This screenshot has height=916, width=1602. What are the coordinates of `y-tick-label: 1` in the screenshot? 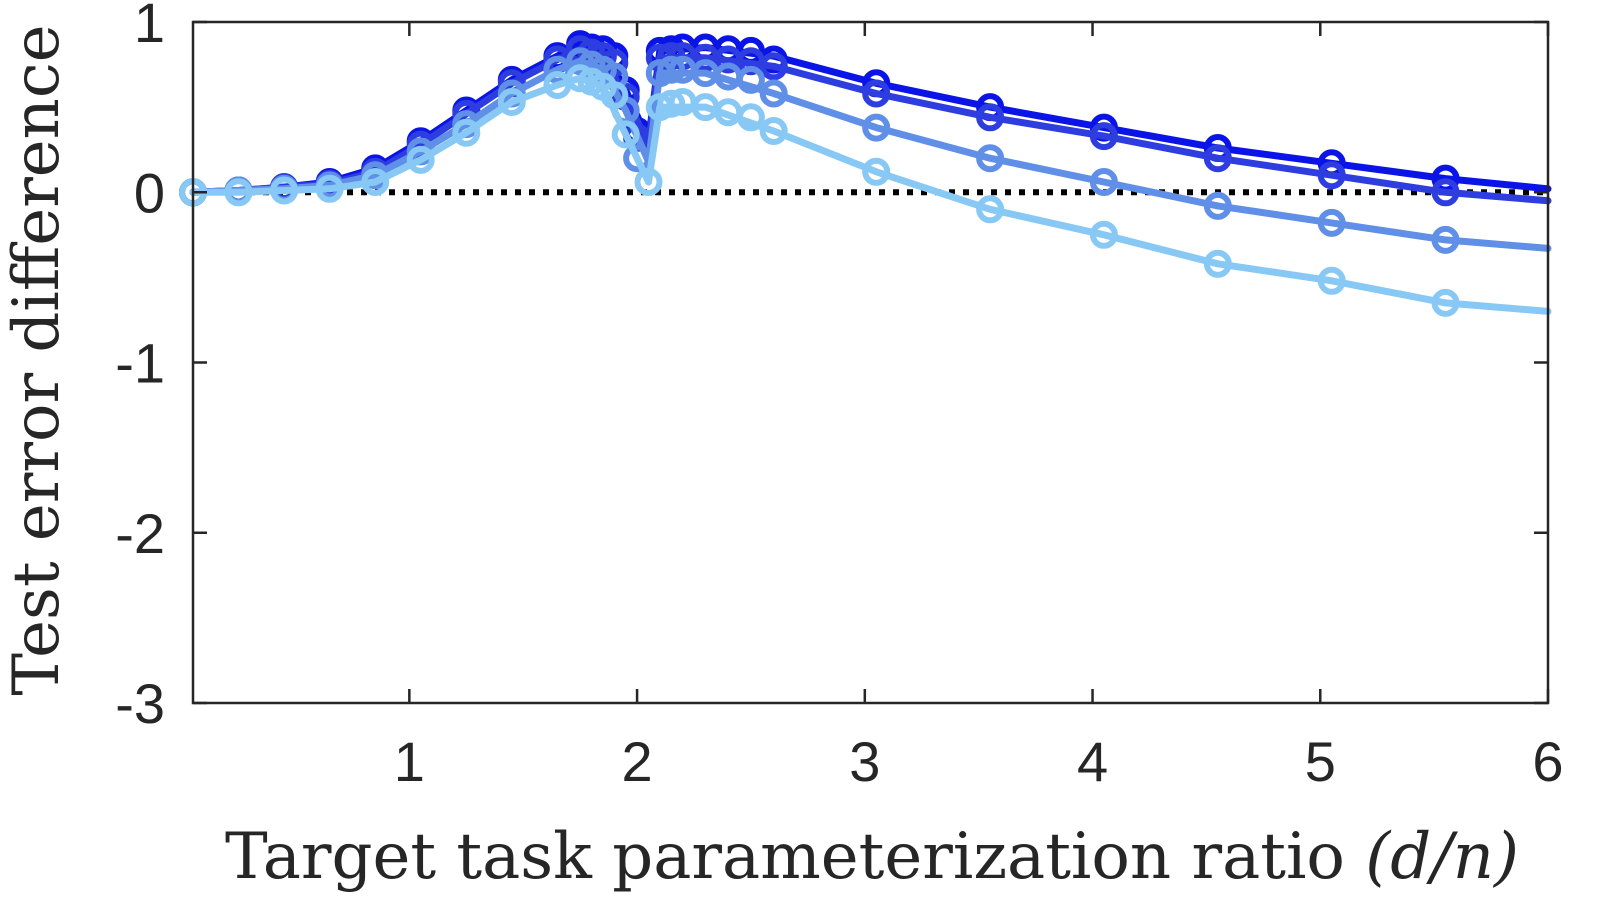 It's located at (149, 27).